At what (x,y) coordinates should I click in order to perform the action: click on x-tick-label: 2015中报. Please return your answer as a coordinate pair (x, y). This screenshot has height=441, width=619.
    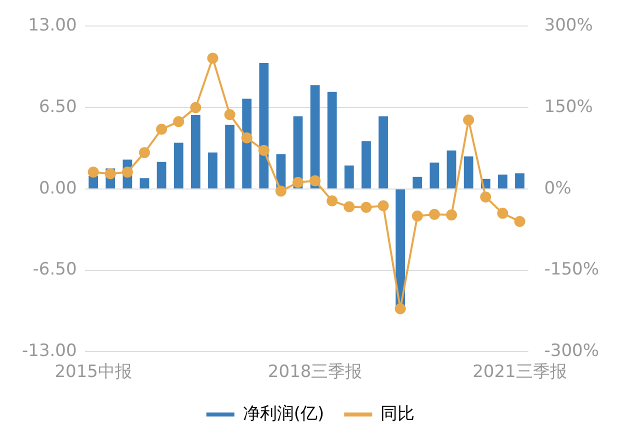
    Looking at the image, I should click on (93, 372).